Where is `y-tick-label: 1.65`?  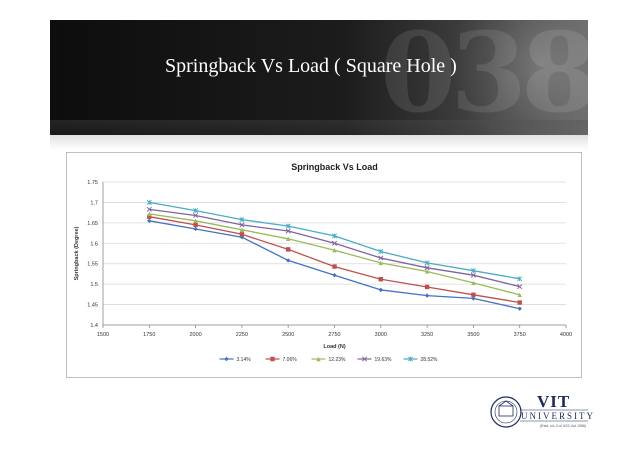
y-tick-label: 1.65 is located at coordinates (92, 224).